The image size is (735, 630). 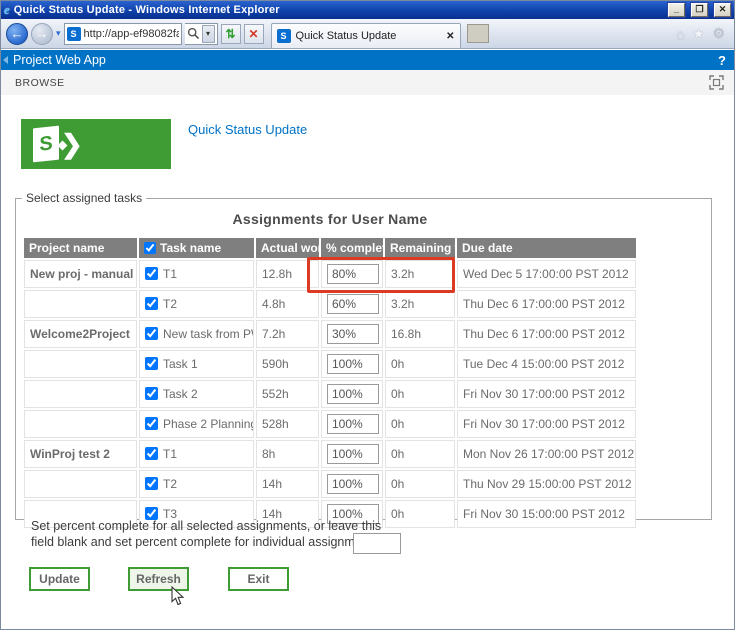 I want to click on actual-work-cell: 8h, so click(x=287, y=454).